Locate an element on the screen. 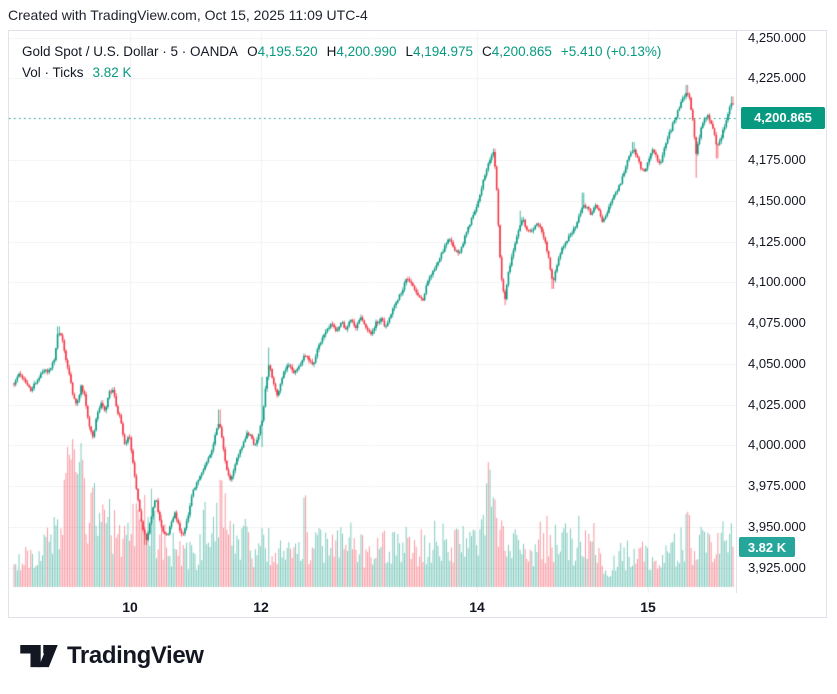 The image size is (837, 694). time-axis: 10 12 14 15 is located at coordinates (372, 605).